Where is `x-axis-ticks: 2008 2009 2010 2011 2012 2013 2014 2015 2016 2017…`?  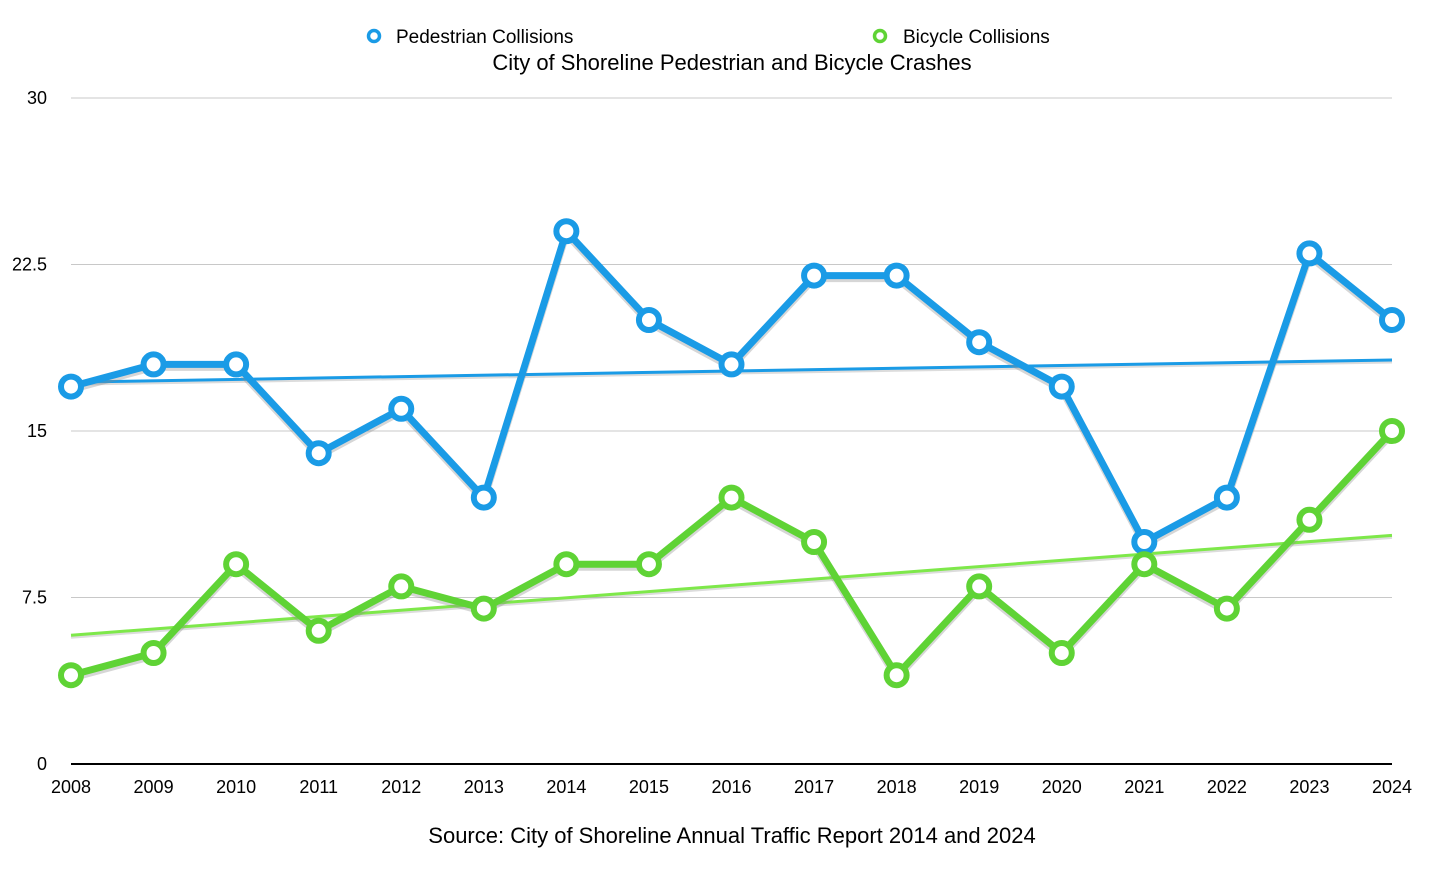
x-axis-ticks: 2008 2009 2010 2011 2012 2013 2014 2015 2016 2017… is located at coordinates (731, 787).